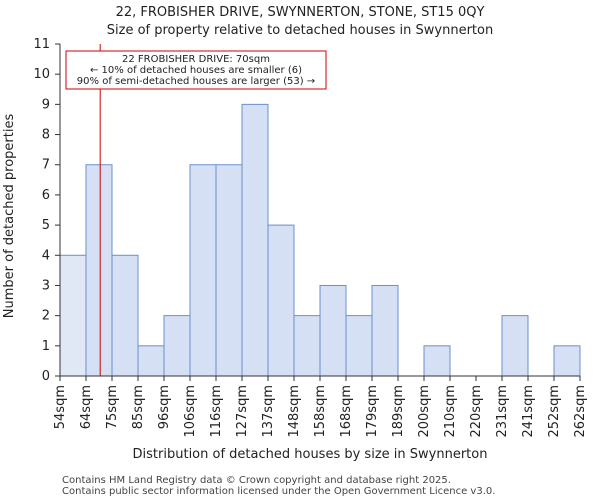 This screenshot has width=600, height=500. I want to click on x-tick-label: 189sqm, so click(398, 411).